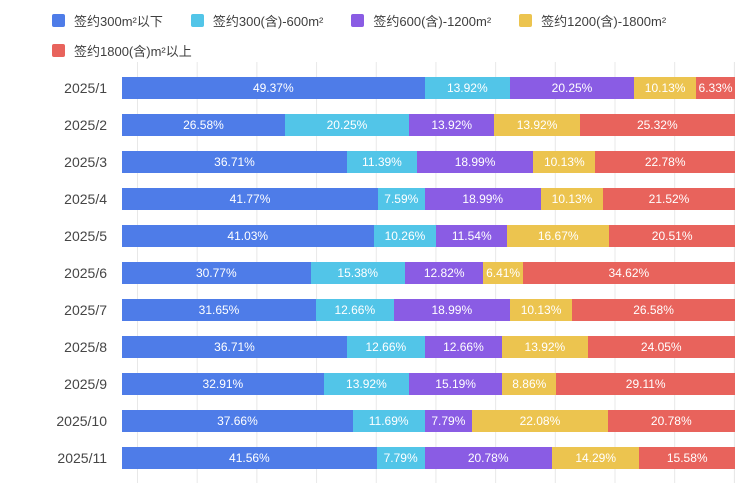 Image resolution: width=750 pixels, height=483 pixels. I want to click on bar-segment: 29.11%, so click(645, 383).